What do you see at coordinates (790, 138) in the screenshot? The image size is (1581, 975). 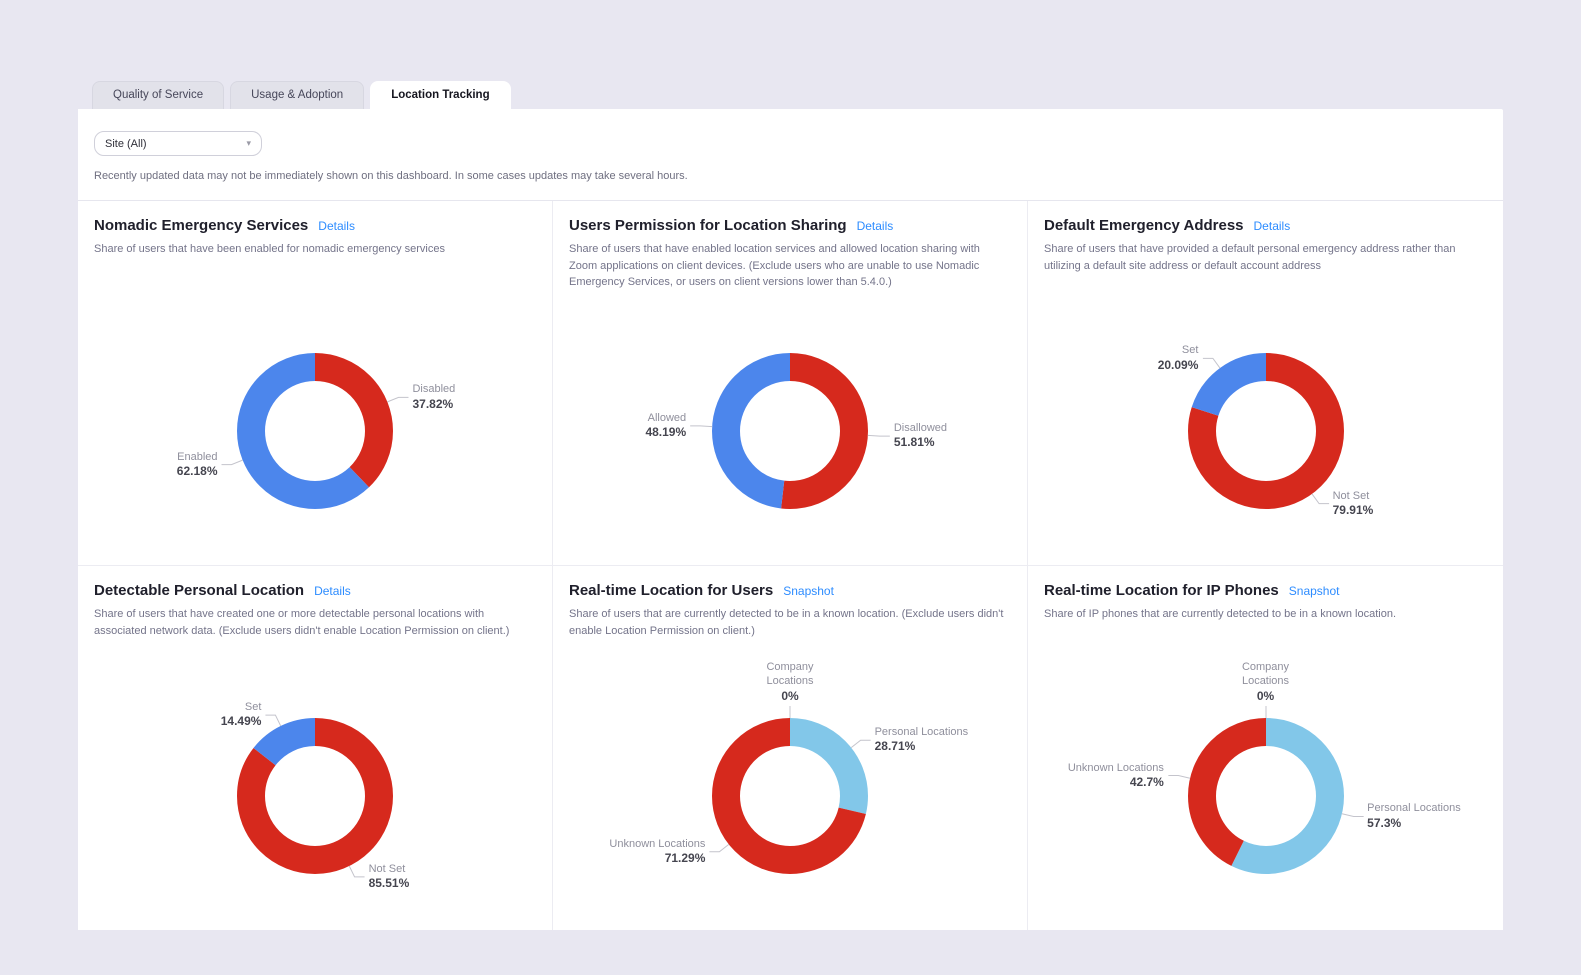 I see `filter-bar: Site (All) ▾` at bounding box center [790, 138].